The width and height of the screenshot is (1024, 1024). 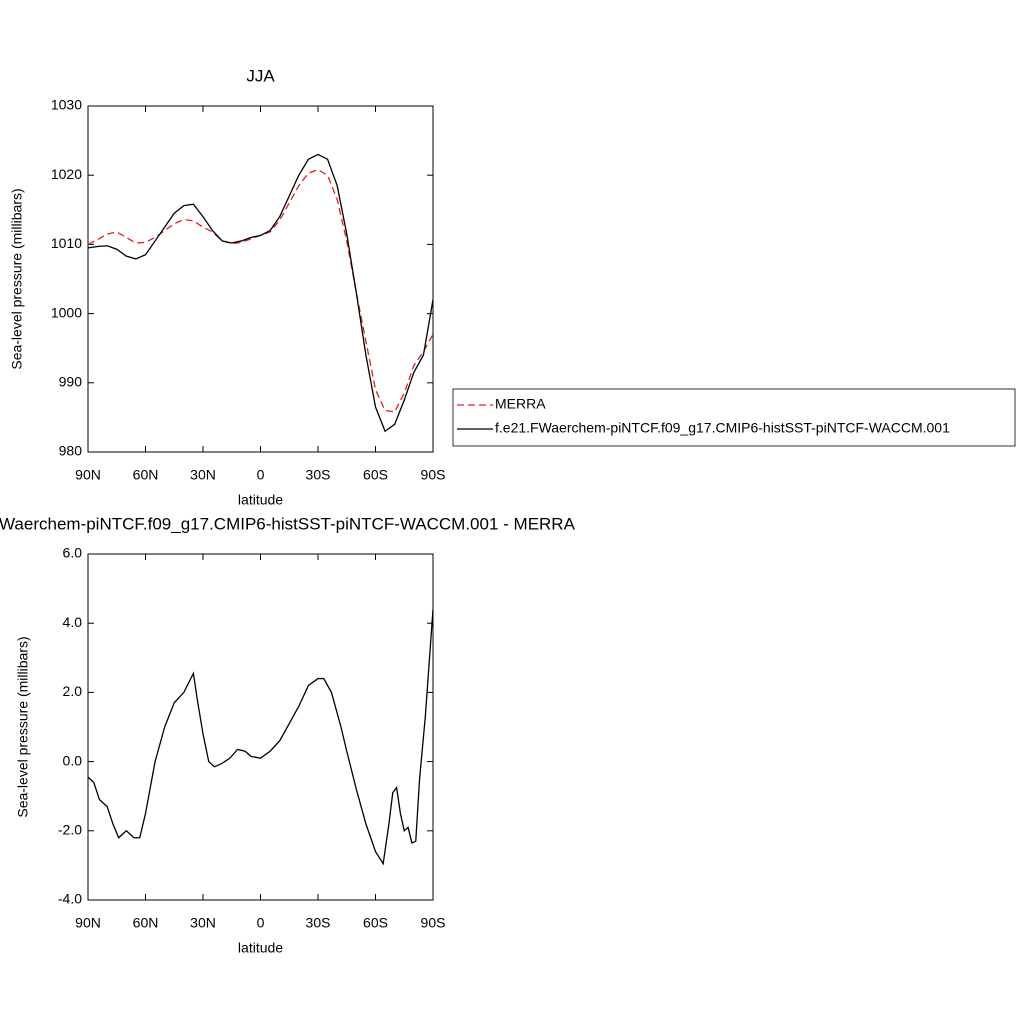 I want to click on y-tick-label: 2.0, so click(x=73, y=691).